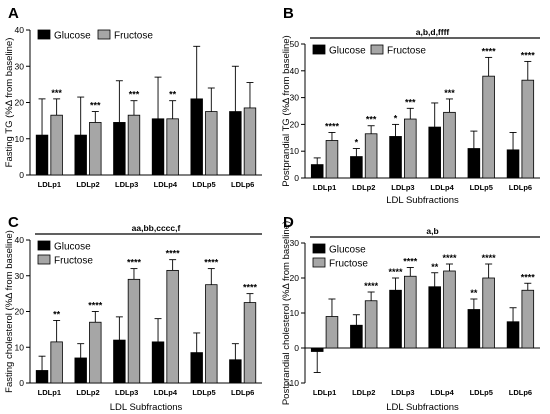  What do you see at coordinates (286, 110) in the screenshot?
I see `y-axis-title: Postprandial TG (%Δ from baseline)` at bounding box center [286, 110].